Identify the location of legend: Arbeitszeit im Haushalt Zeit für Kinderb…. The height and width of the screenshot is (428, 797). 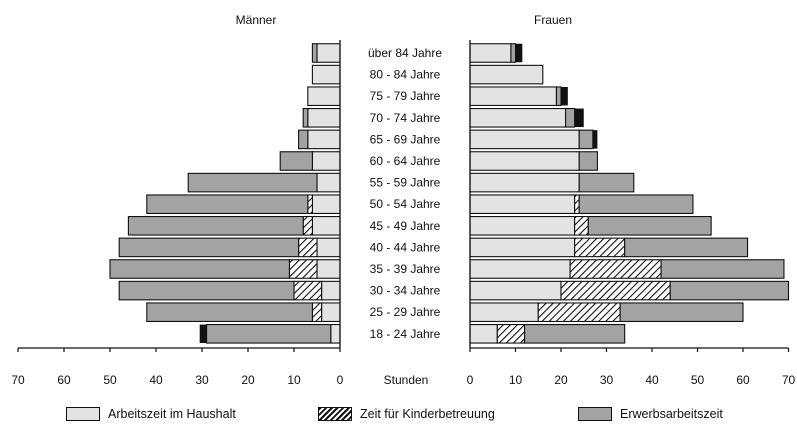
(398, 415).